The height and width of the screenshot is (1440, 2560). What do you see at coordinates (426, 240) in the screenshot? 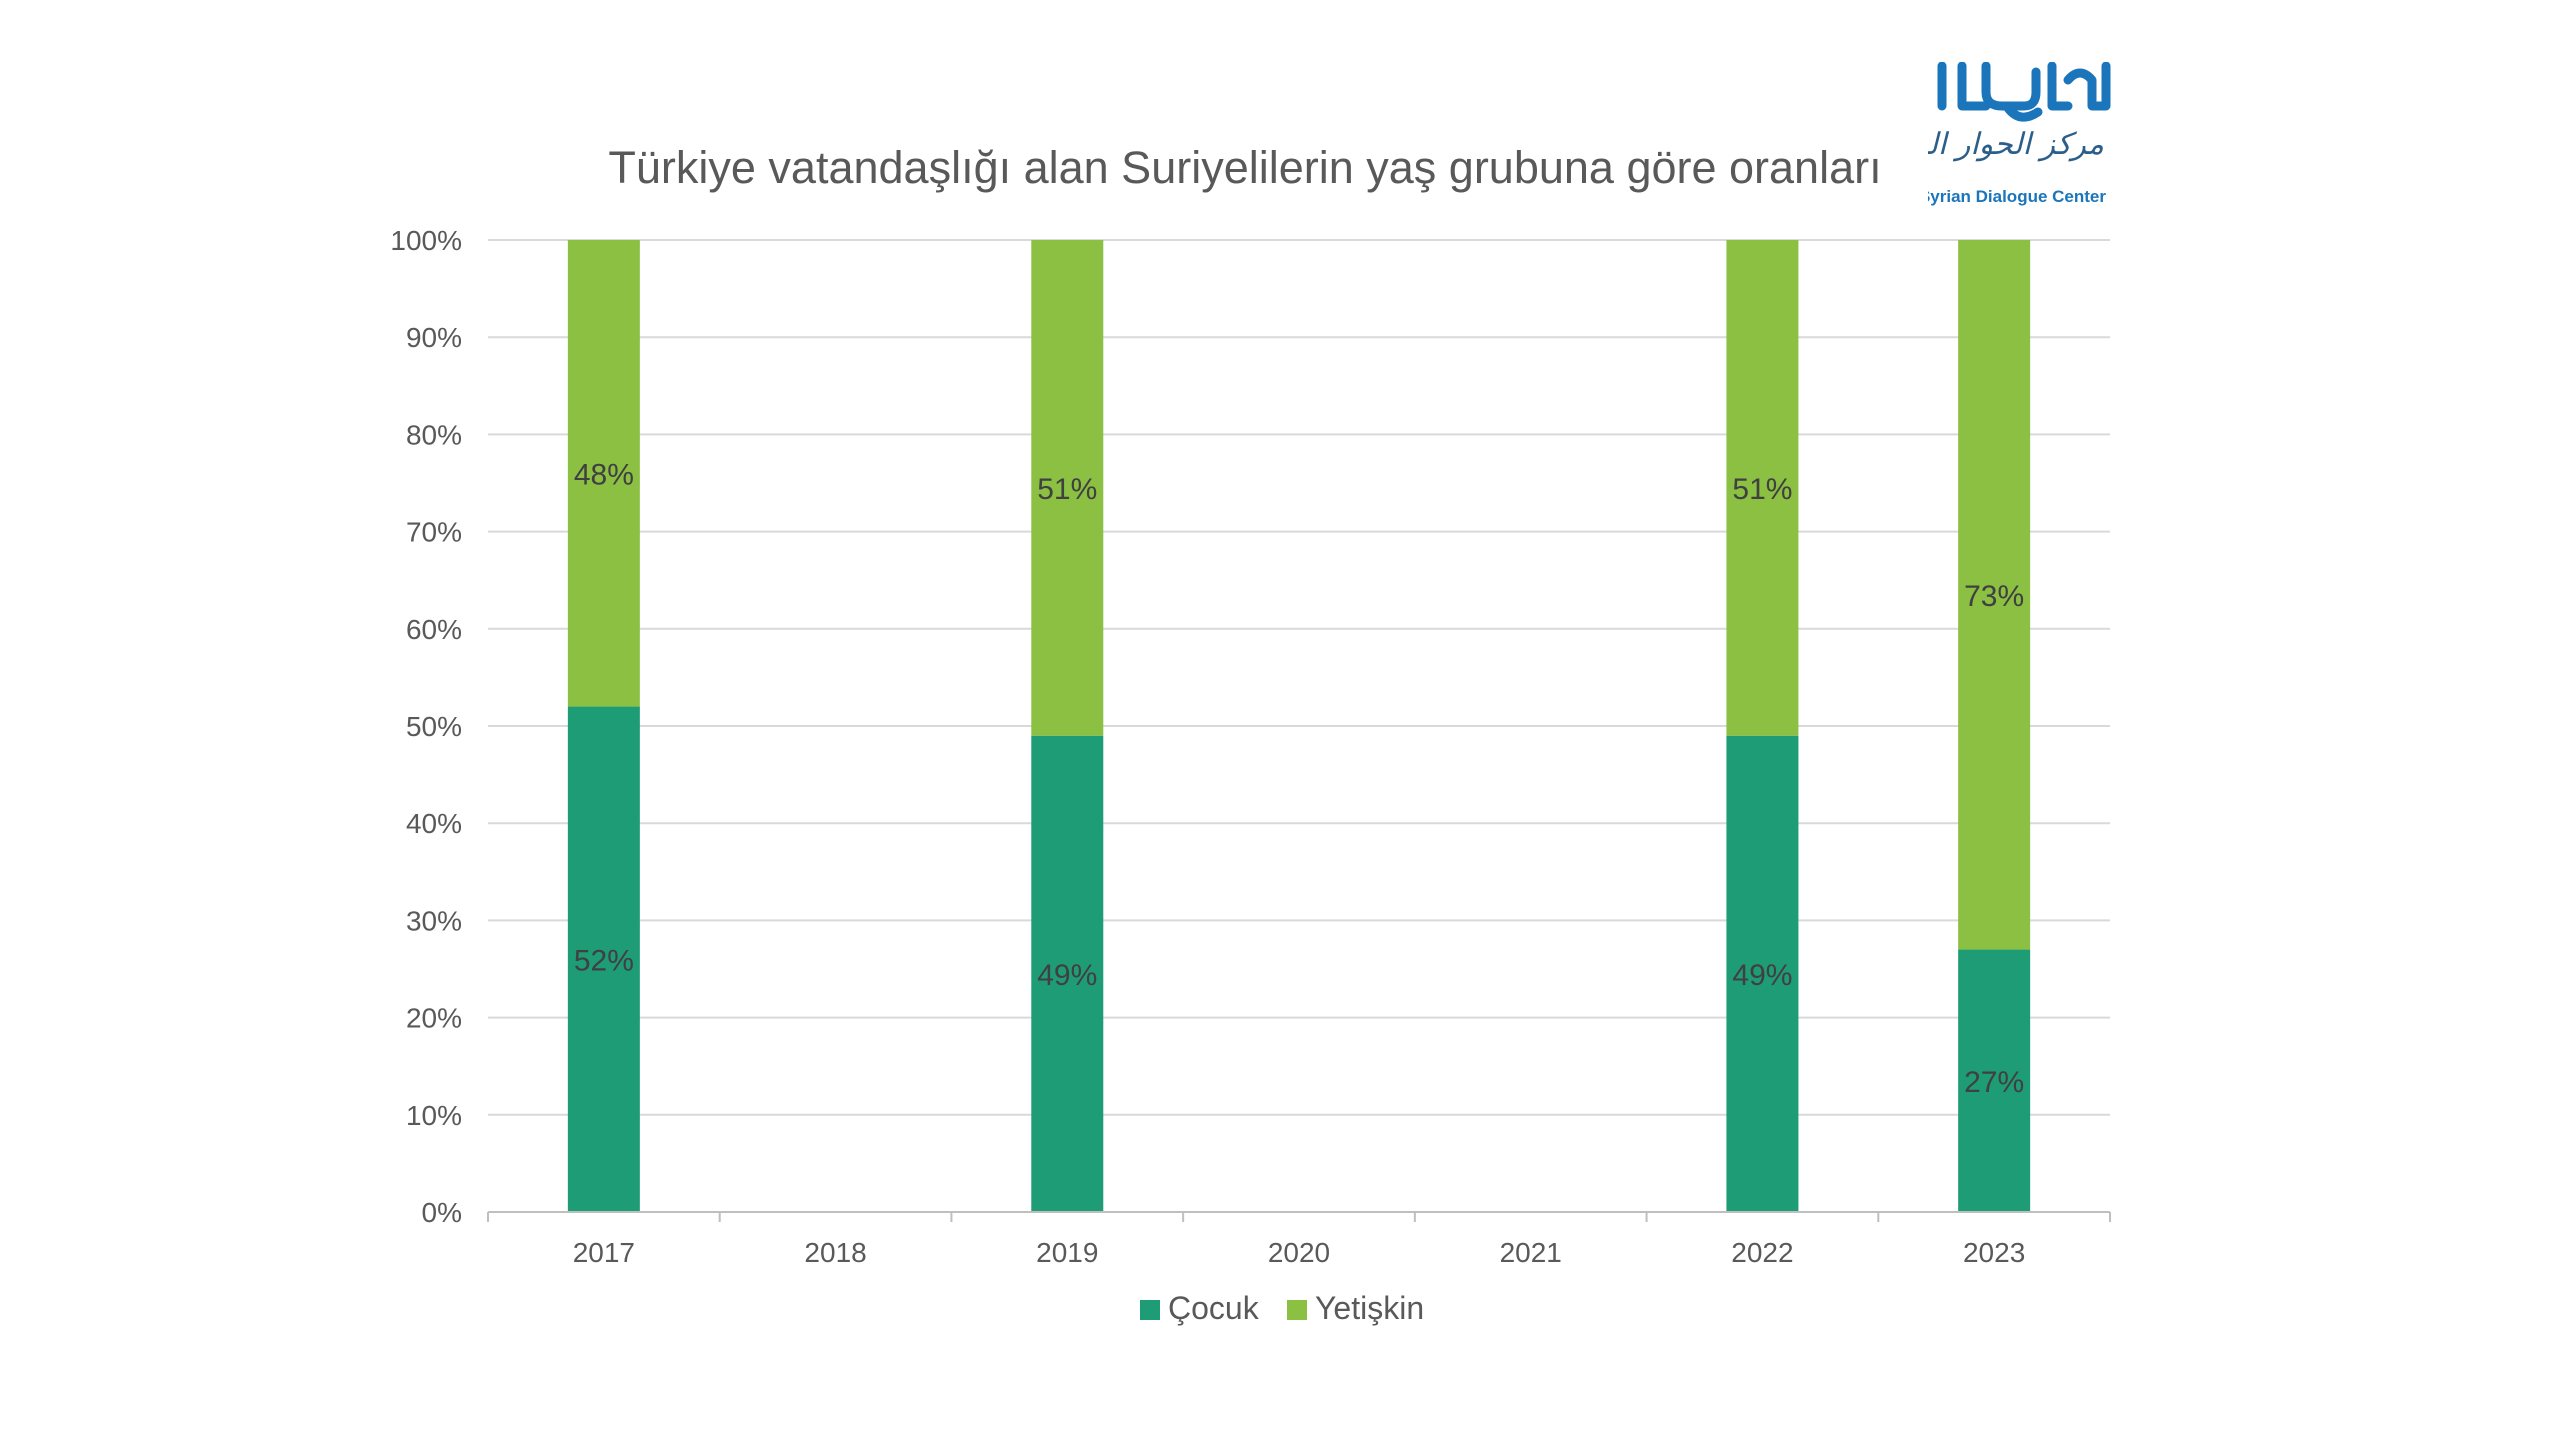
I see `y-tick-label: 100%` at bounding box center [426, 240].